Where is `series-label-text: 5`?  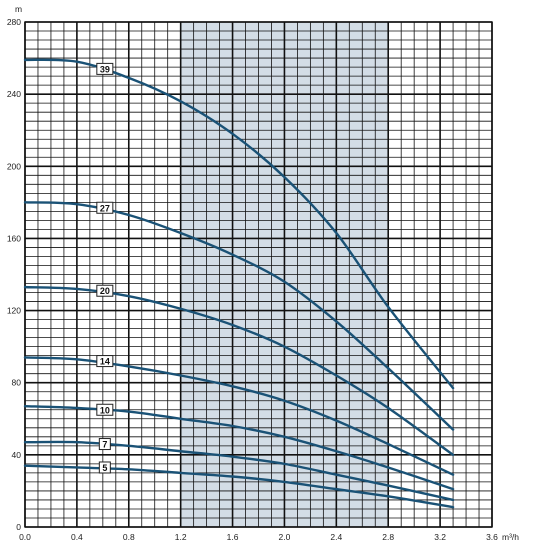 series-label-text: 5 is located at coordinates (104, 468).